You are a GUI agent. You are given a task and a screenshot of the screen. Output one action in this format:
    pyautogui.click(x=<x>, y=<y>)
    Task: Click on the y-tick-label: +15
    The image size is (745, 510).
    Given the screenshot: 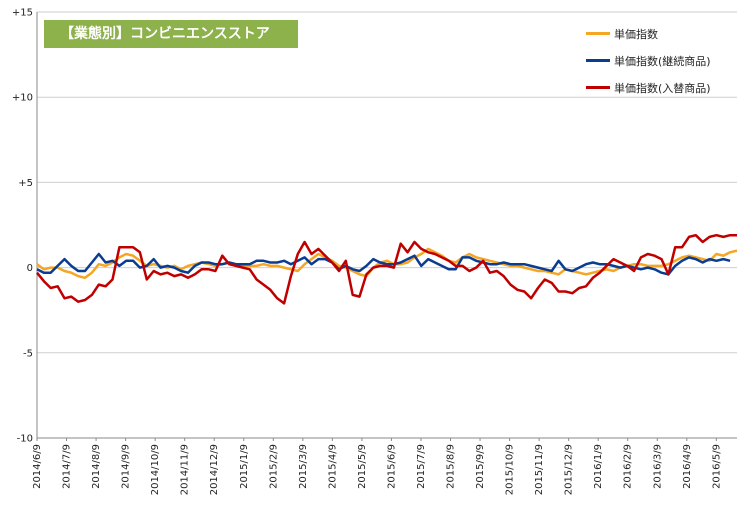 What is the action you would take?
    pyautogui.click(x=22, y=13)
    